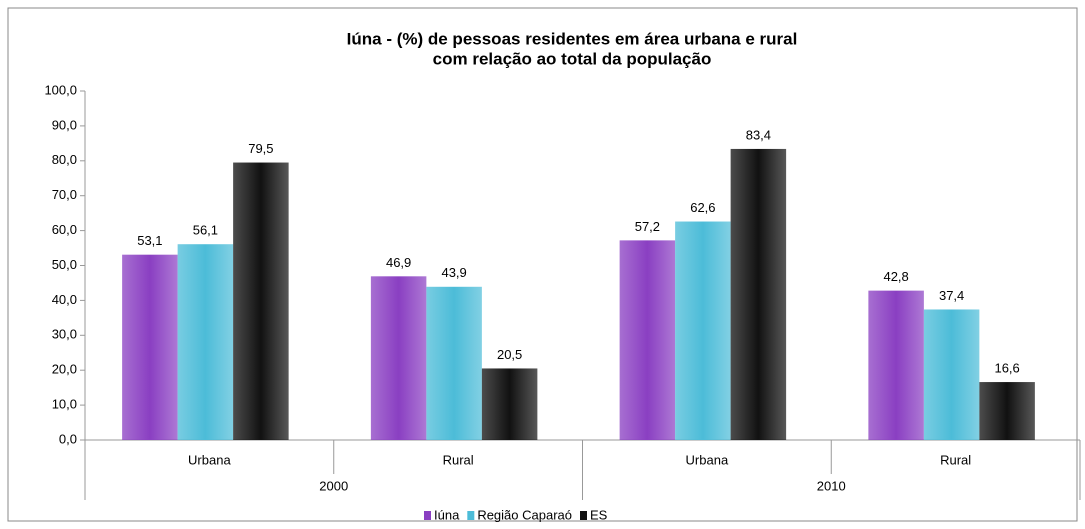 This screenshot has width=1085, height=529. Describe the element at coordinates (453, 272) in the screenshot. I see `data-label: 43,9` at that location.